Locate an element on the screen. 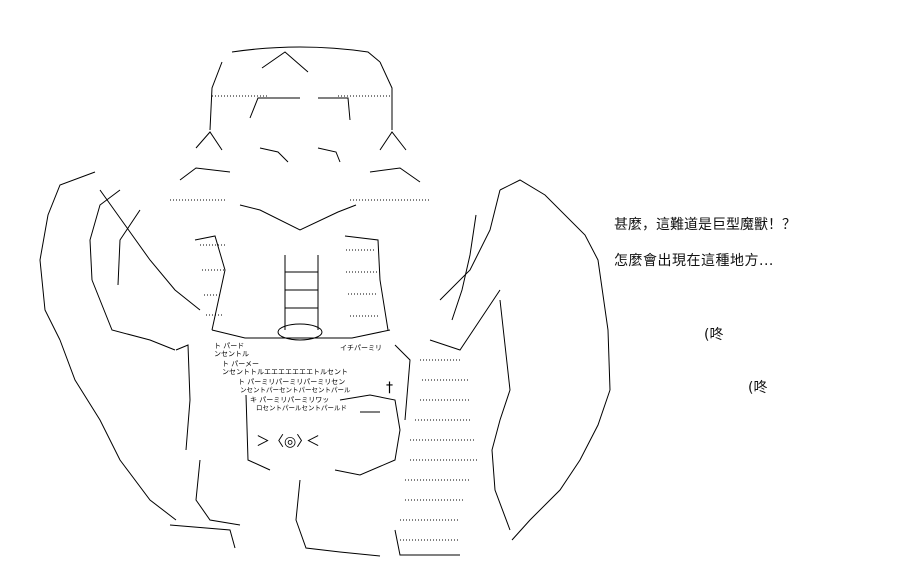  sound-effect-1: (咚 is located at coordinates (714, 335).